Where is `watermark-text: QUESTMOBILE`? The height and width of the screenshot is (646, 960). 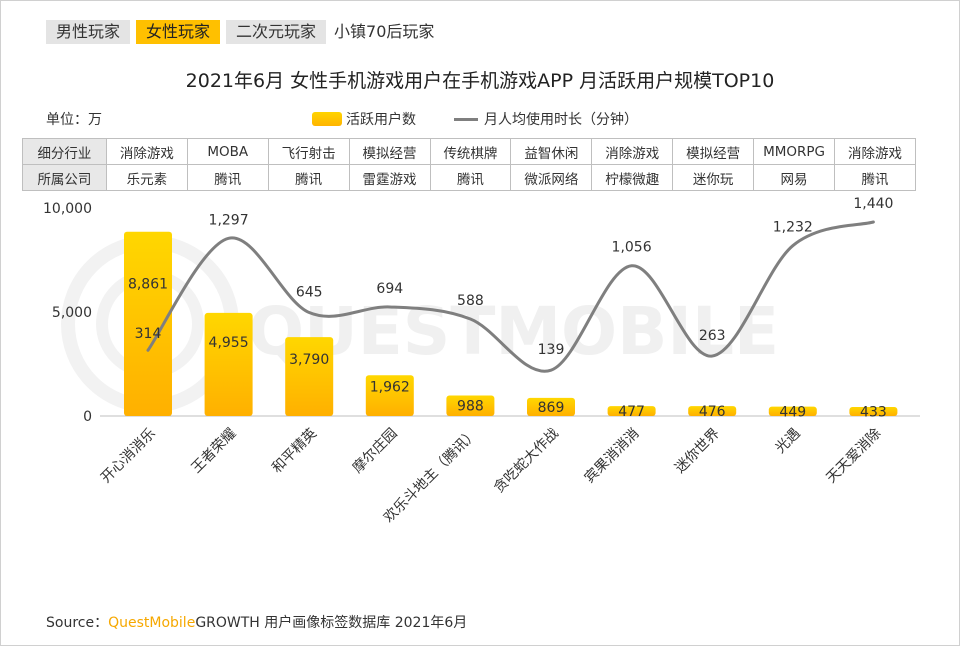
watermark-text: QUESTMOBILE is located at coordinates (513, 331).